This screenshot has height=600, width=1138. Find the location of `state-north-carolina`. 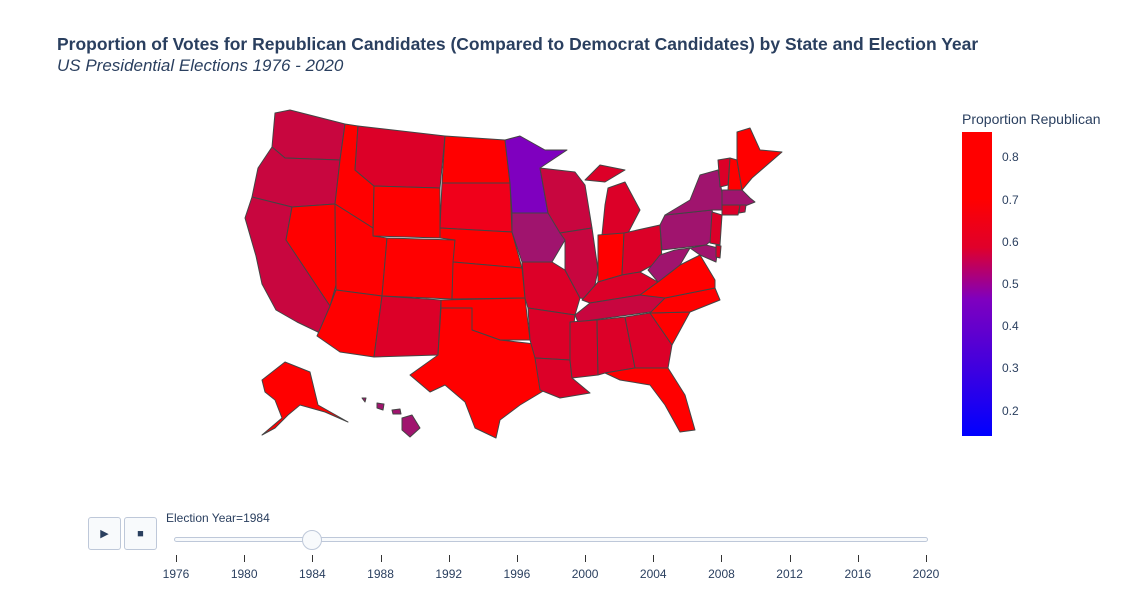

state-north-carolina is located at coordinates (685, 300).